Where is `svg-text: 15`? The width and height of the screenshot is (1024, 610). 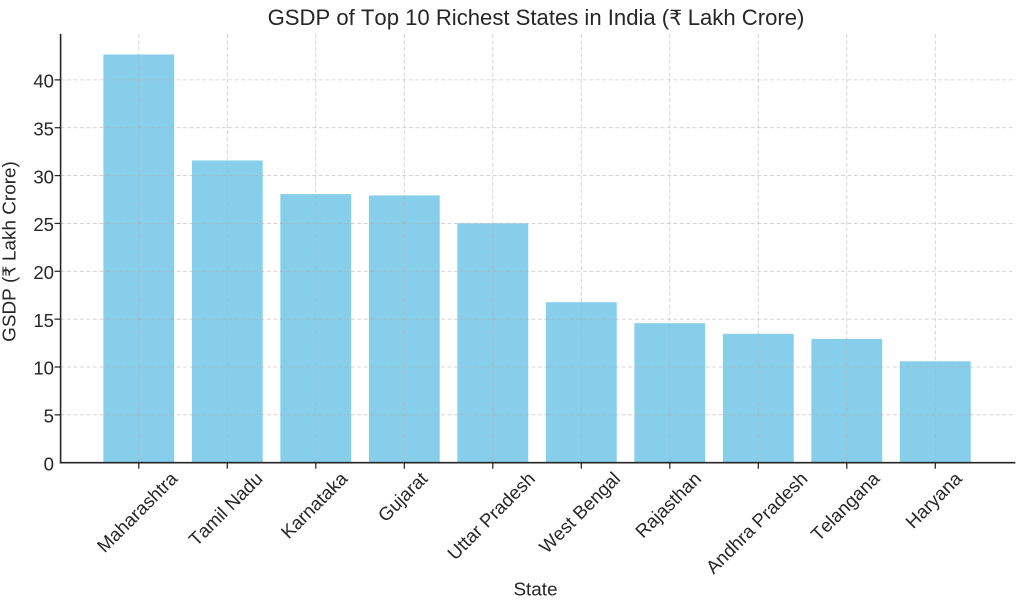
svg-text: 15 is located at coordinates (43, 320).